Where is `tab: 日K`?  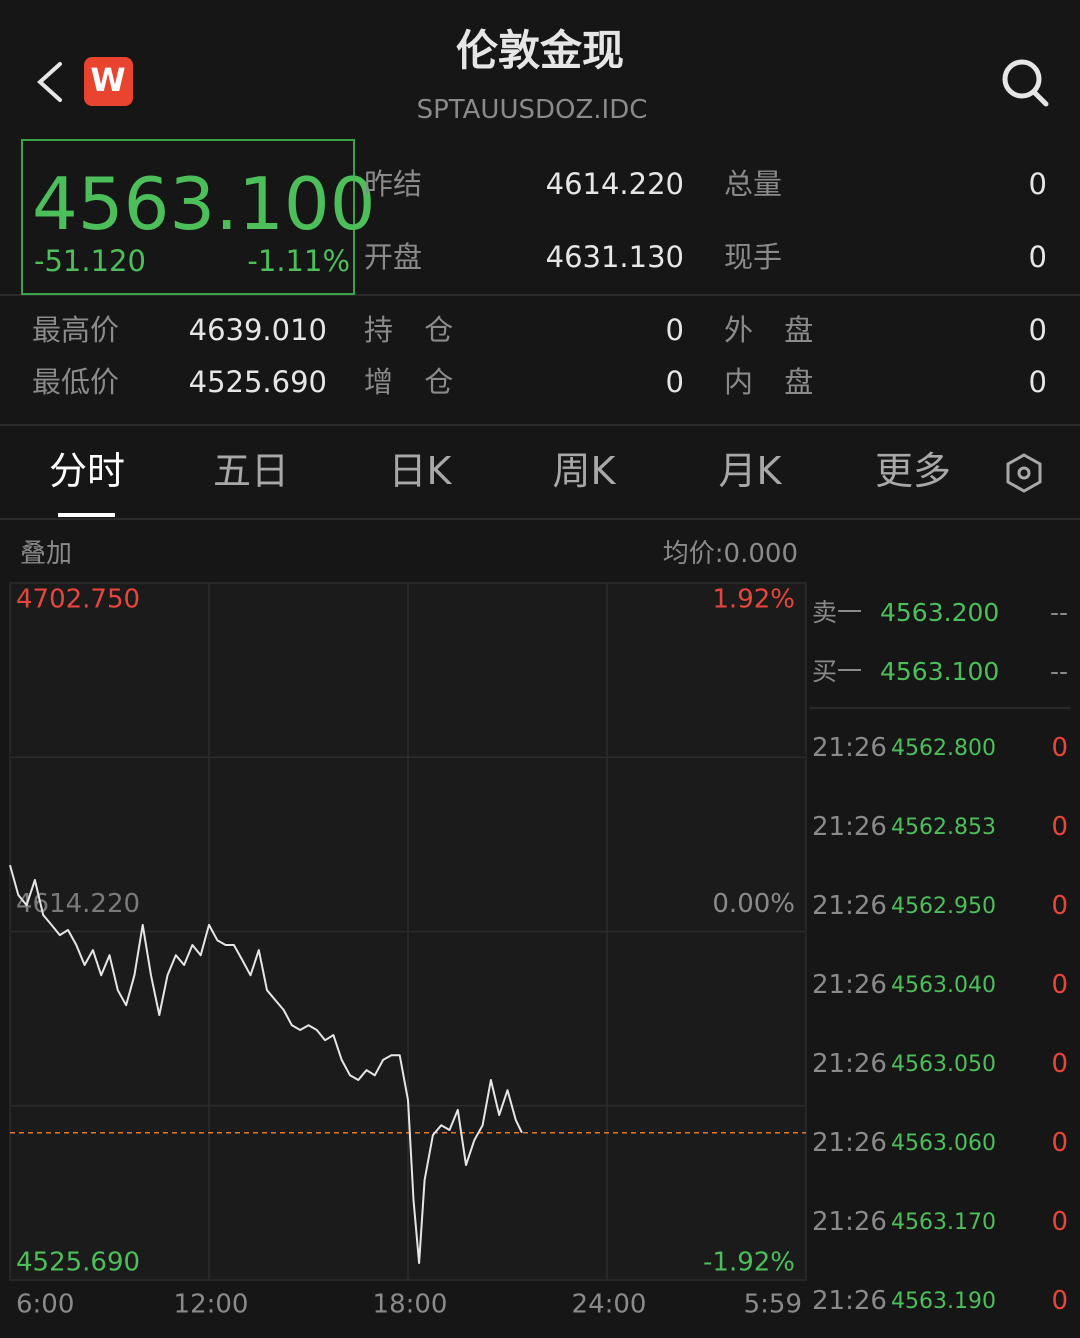 tab: 日K is located at coordinates (420, 471).